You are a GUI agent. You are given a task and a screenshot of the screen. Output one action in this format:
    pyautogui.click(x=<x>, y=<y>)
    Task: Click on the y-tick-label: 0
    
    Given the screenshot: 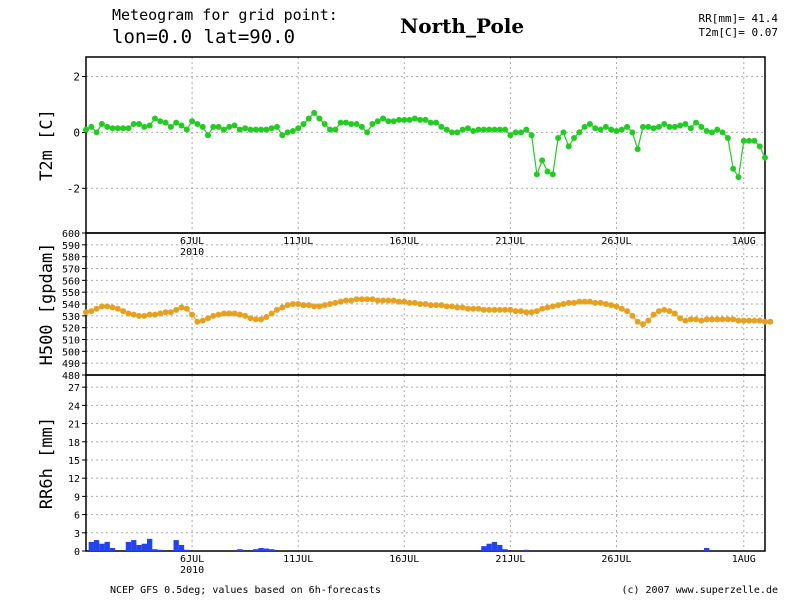 What is the action you would take?
    pyautogui.click(x=77, y=552)
    